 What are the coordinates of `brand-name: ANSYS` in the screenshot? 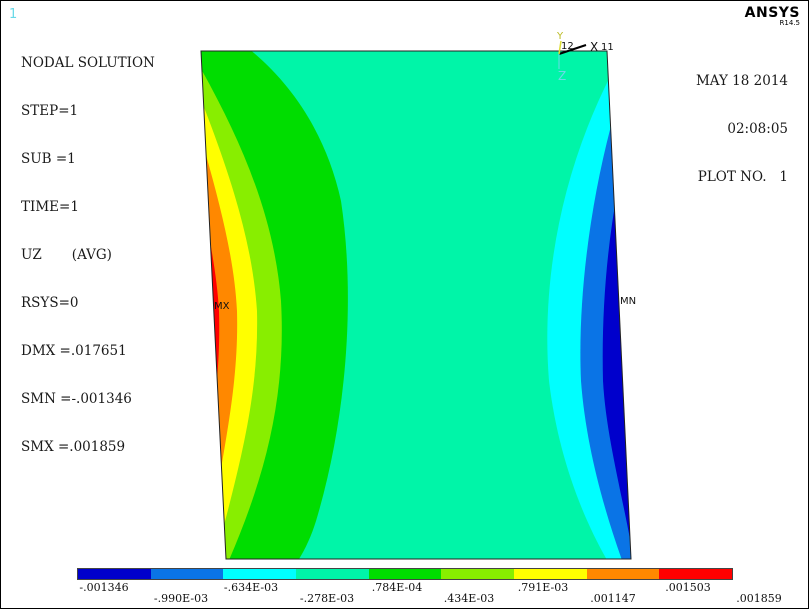 It's located at (772, 13).